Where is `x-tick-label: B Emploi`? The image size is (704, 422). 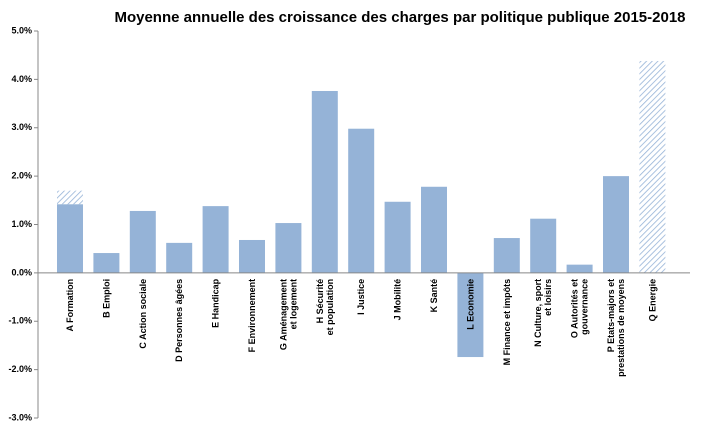
x-tick-label: B Emploi is located at coordinates (106, 298).